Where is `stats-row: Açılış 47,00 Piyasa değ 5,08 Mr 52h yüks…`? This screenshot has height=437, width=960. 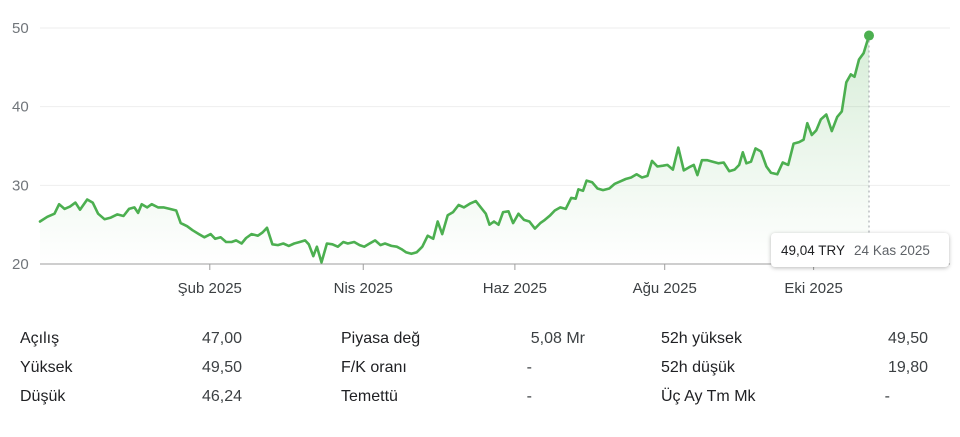 stats-row: Açılış 47,00 Piyasa değ 5,08 Mr 52h yüks… is located at coordinates (474, 338).